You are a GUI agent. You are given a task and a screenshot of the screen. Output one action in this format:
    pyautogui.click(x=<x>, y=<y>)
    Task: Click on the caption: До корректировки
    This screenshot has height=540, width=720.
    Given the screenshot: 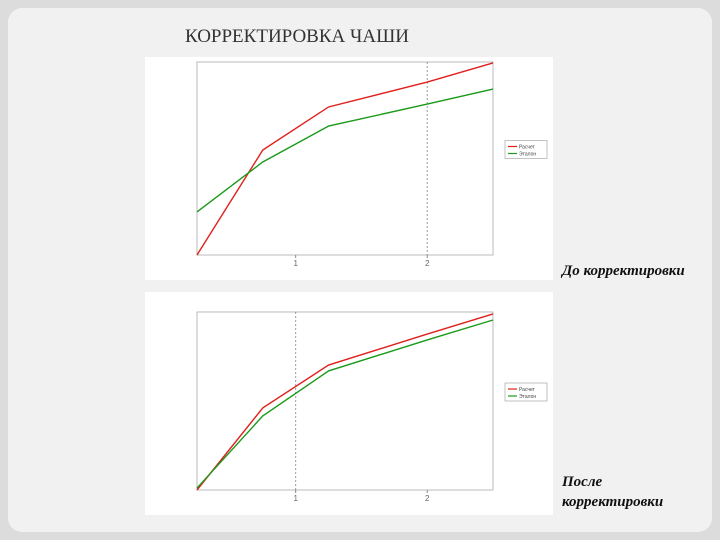 What is the action you would take?
    pyautogui.click(x=622, y=271)
    